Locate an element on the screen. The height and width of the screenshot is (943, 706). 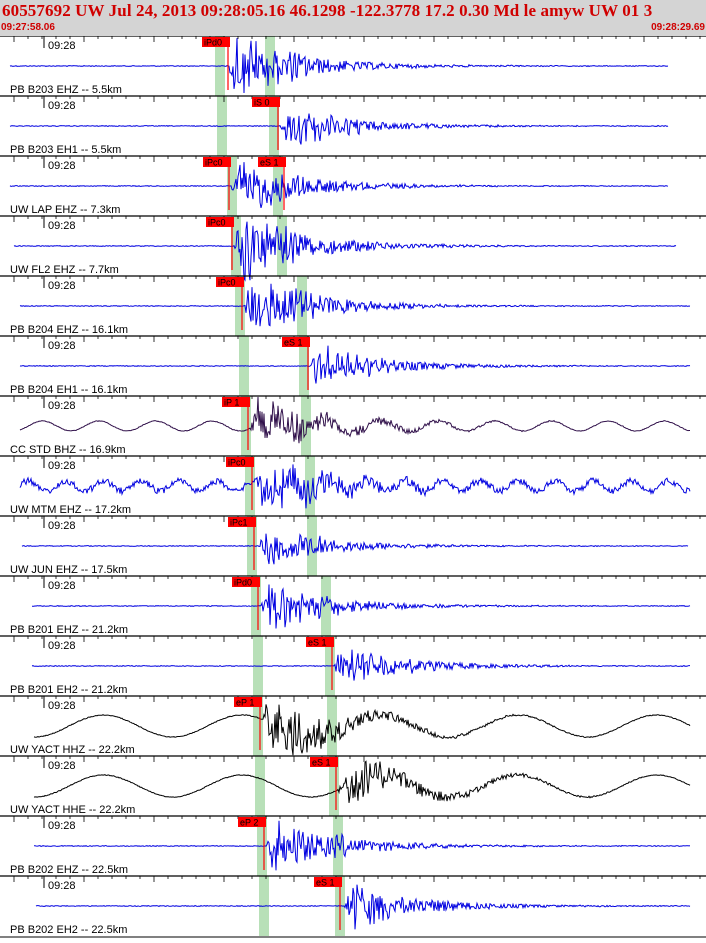
station-label: PB B204 EHZ -- 16.1km is located at coordinates (69, 330).